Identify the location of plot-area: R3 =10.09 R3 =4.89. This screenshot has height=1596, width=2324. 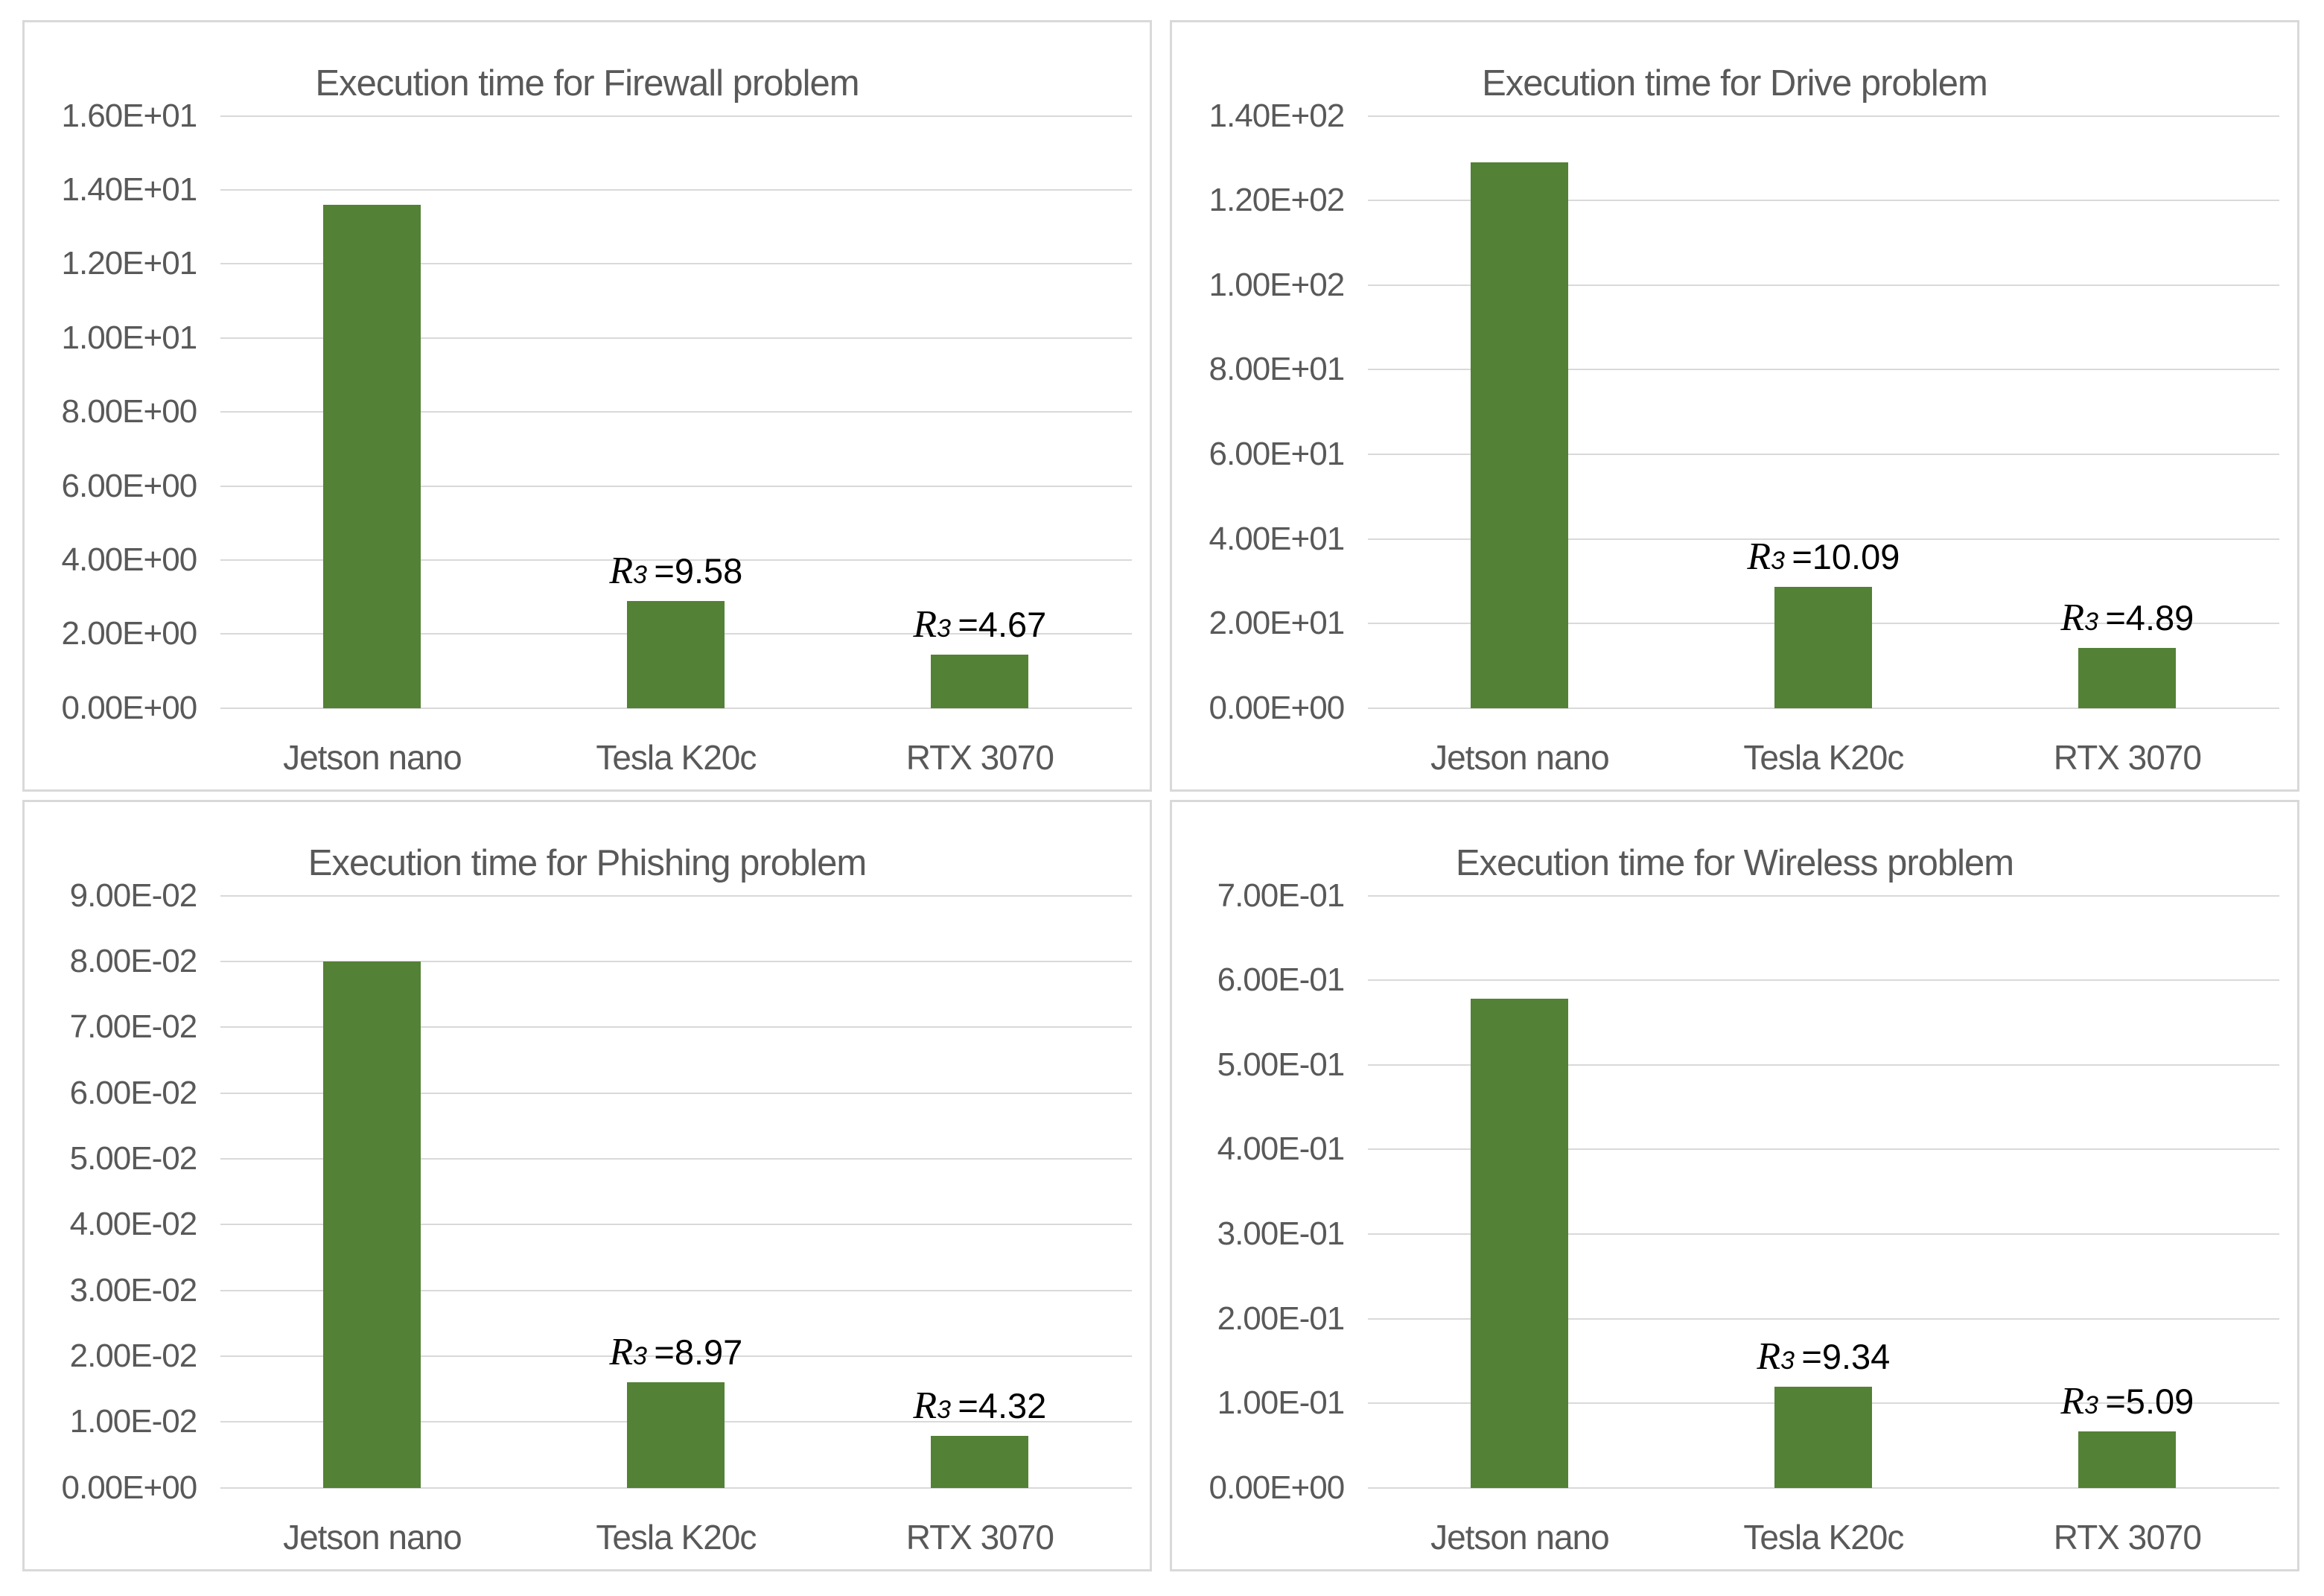
(1823, 412).